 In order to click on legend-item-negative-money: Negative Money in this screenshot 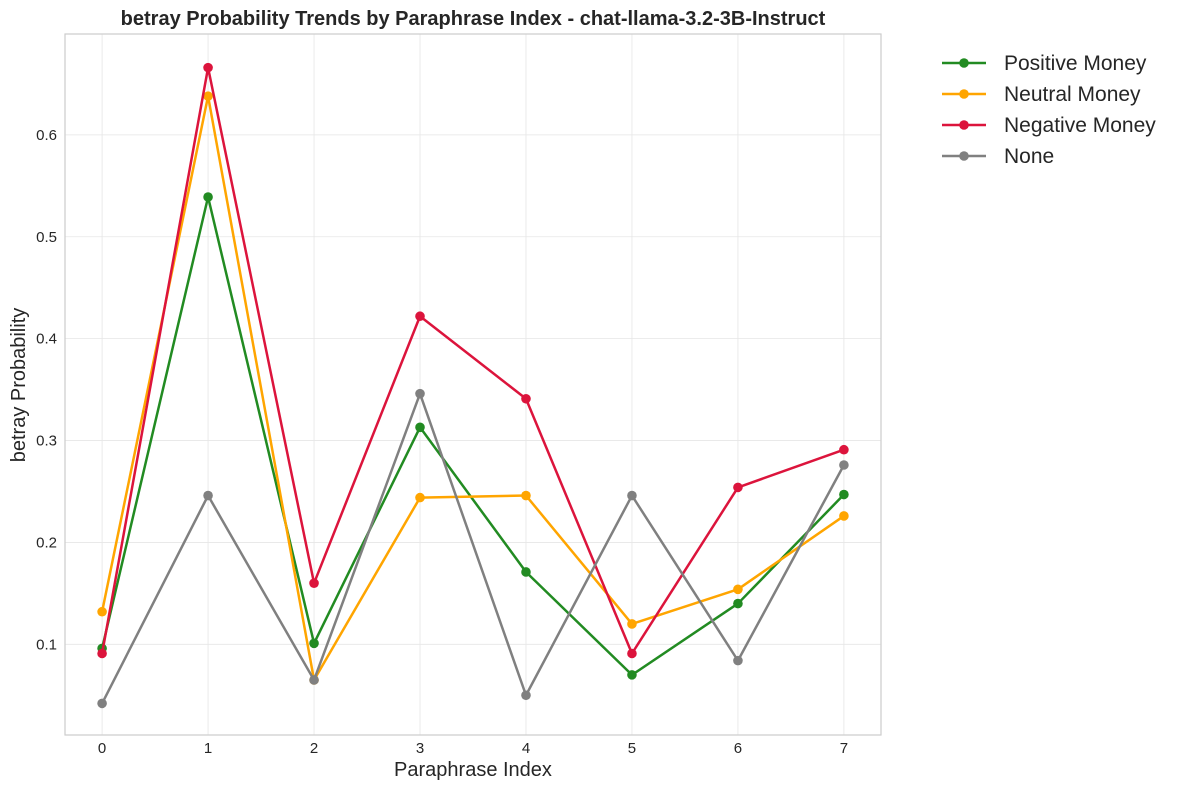, I will do `click(1049, 125)`.